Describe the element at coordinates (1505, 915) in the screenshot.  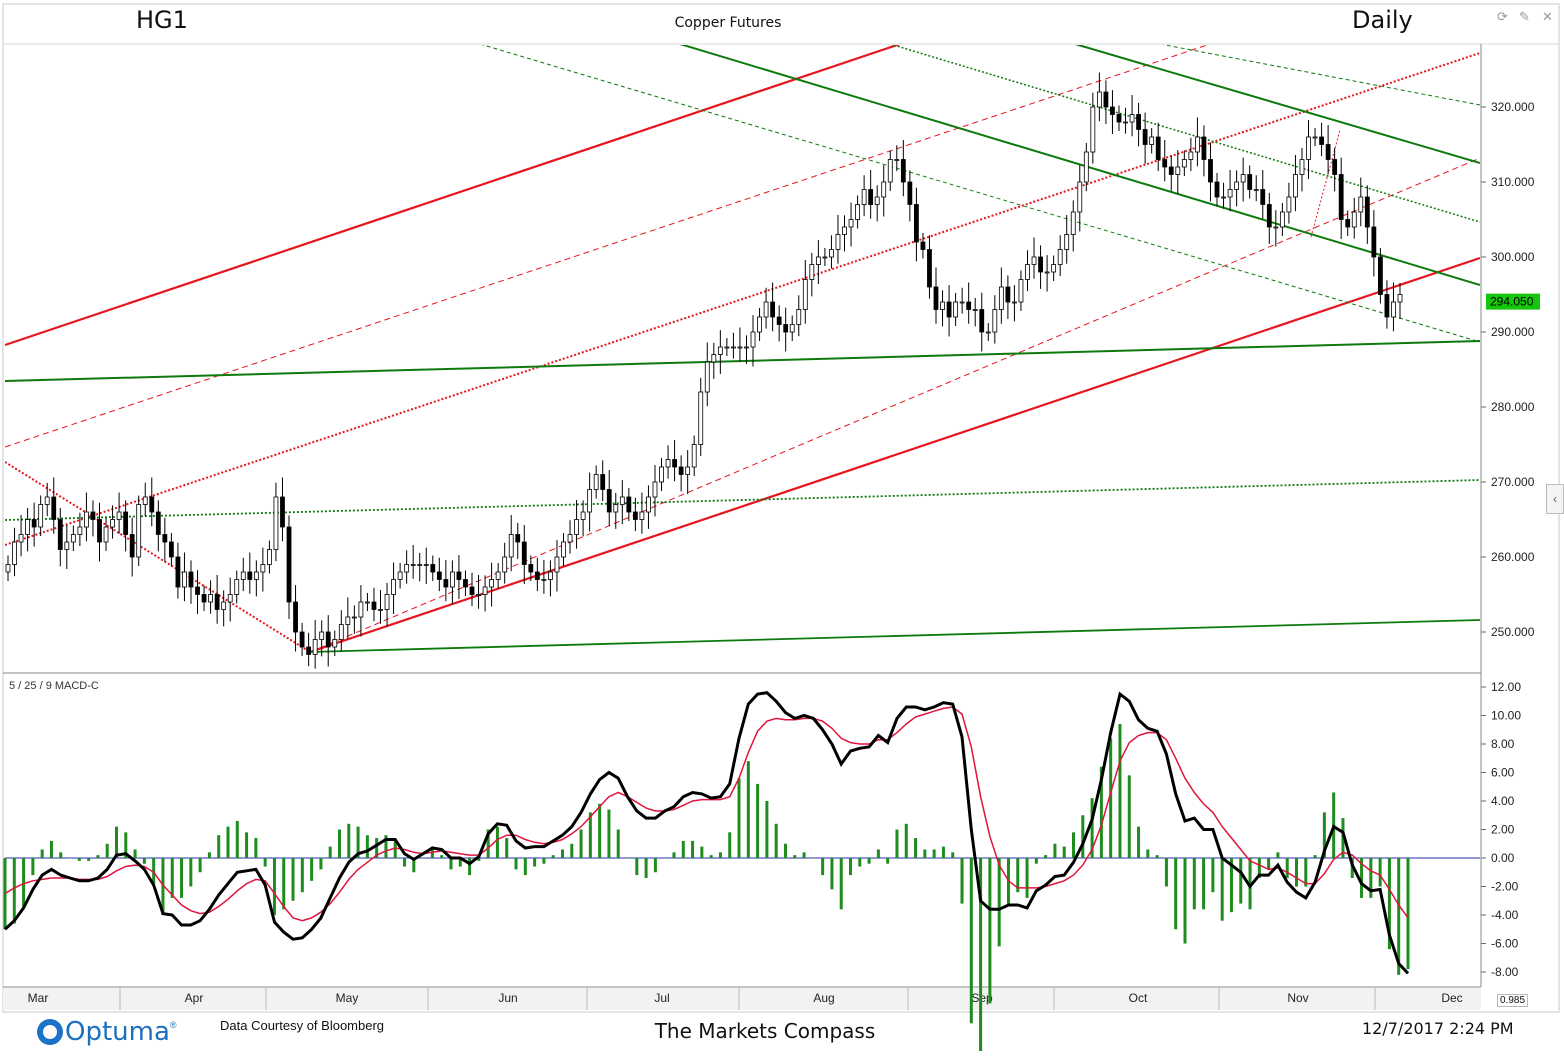
I see `macd-tick-label: -4.00` at that location.